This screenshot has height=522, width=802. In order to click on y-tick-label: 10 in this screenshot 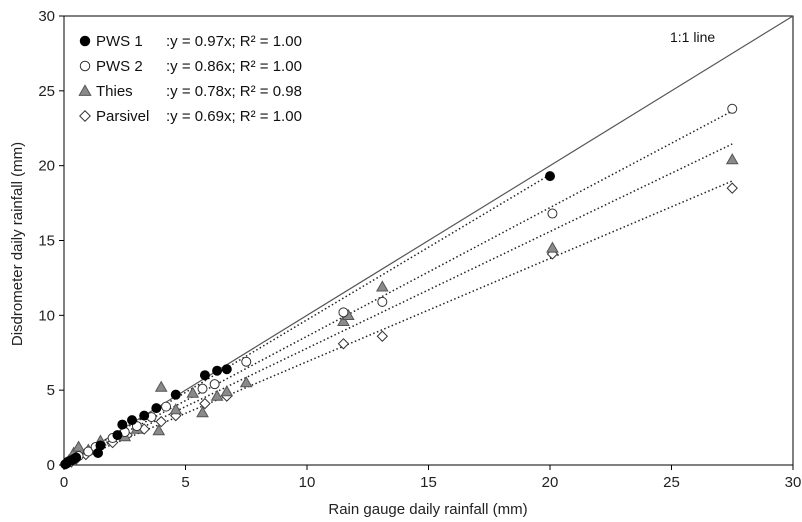, I will do `click(46, 315)`.